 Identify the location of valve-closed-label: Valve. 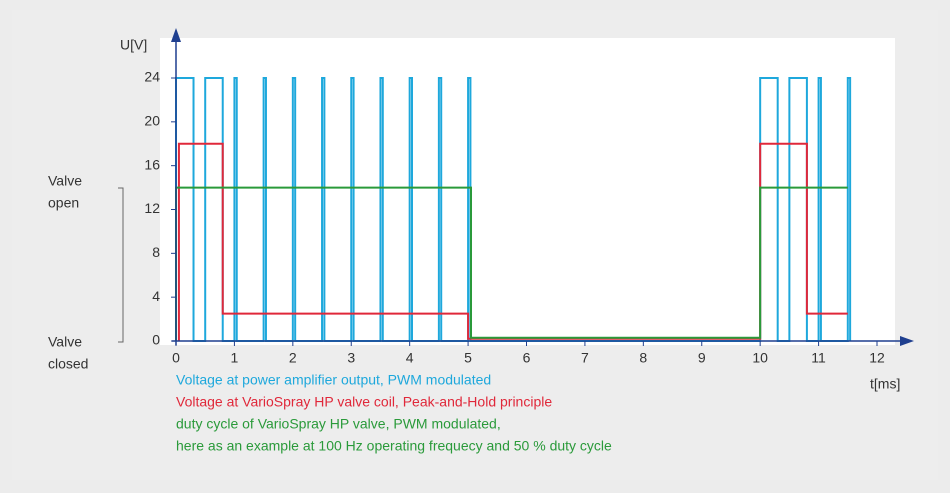
(65, 342).